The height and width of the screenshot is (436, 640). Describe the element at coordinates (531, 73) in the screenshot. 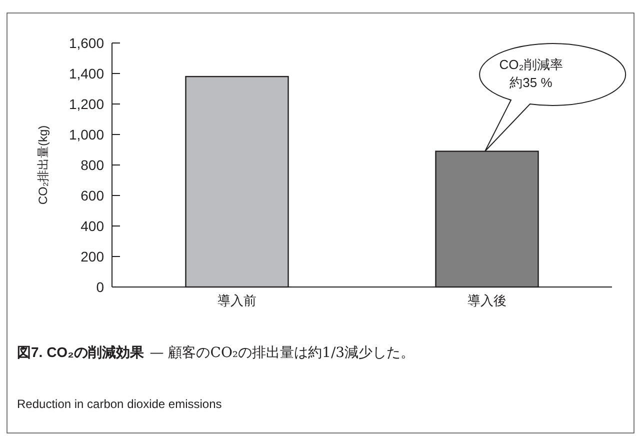

I see `annotation: CO₂削減率約35 %` at that location.